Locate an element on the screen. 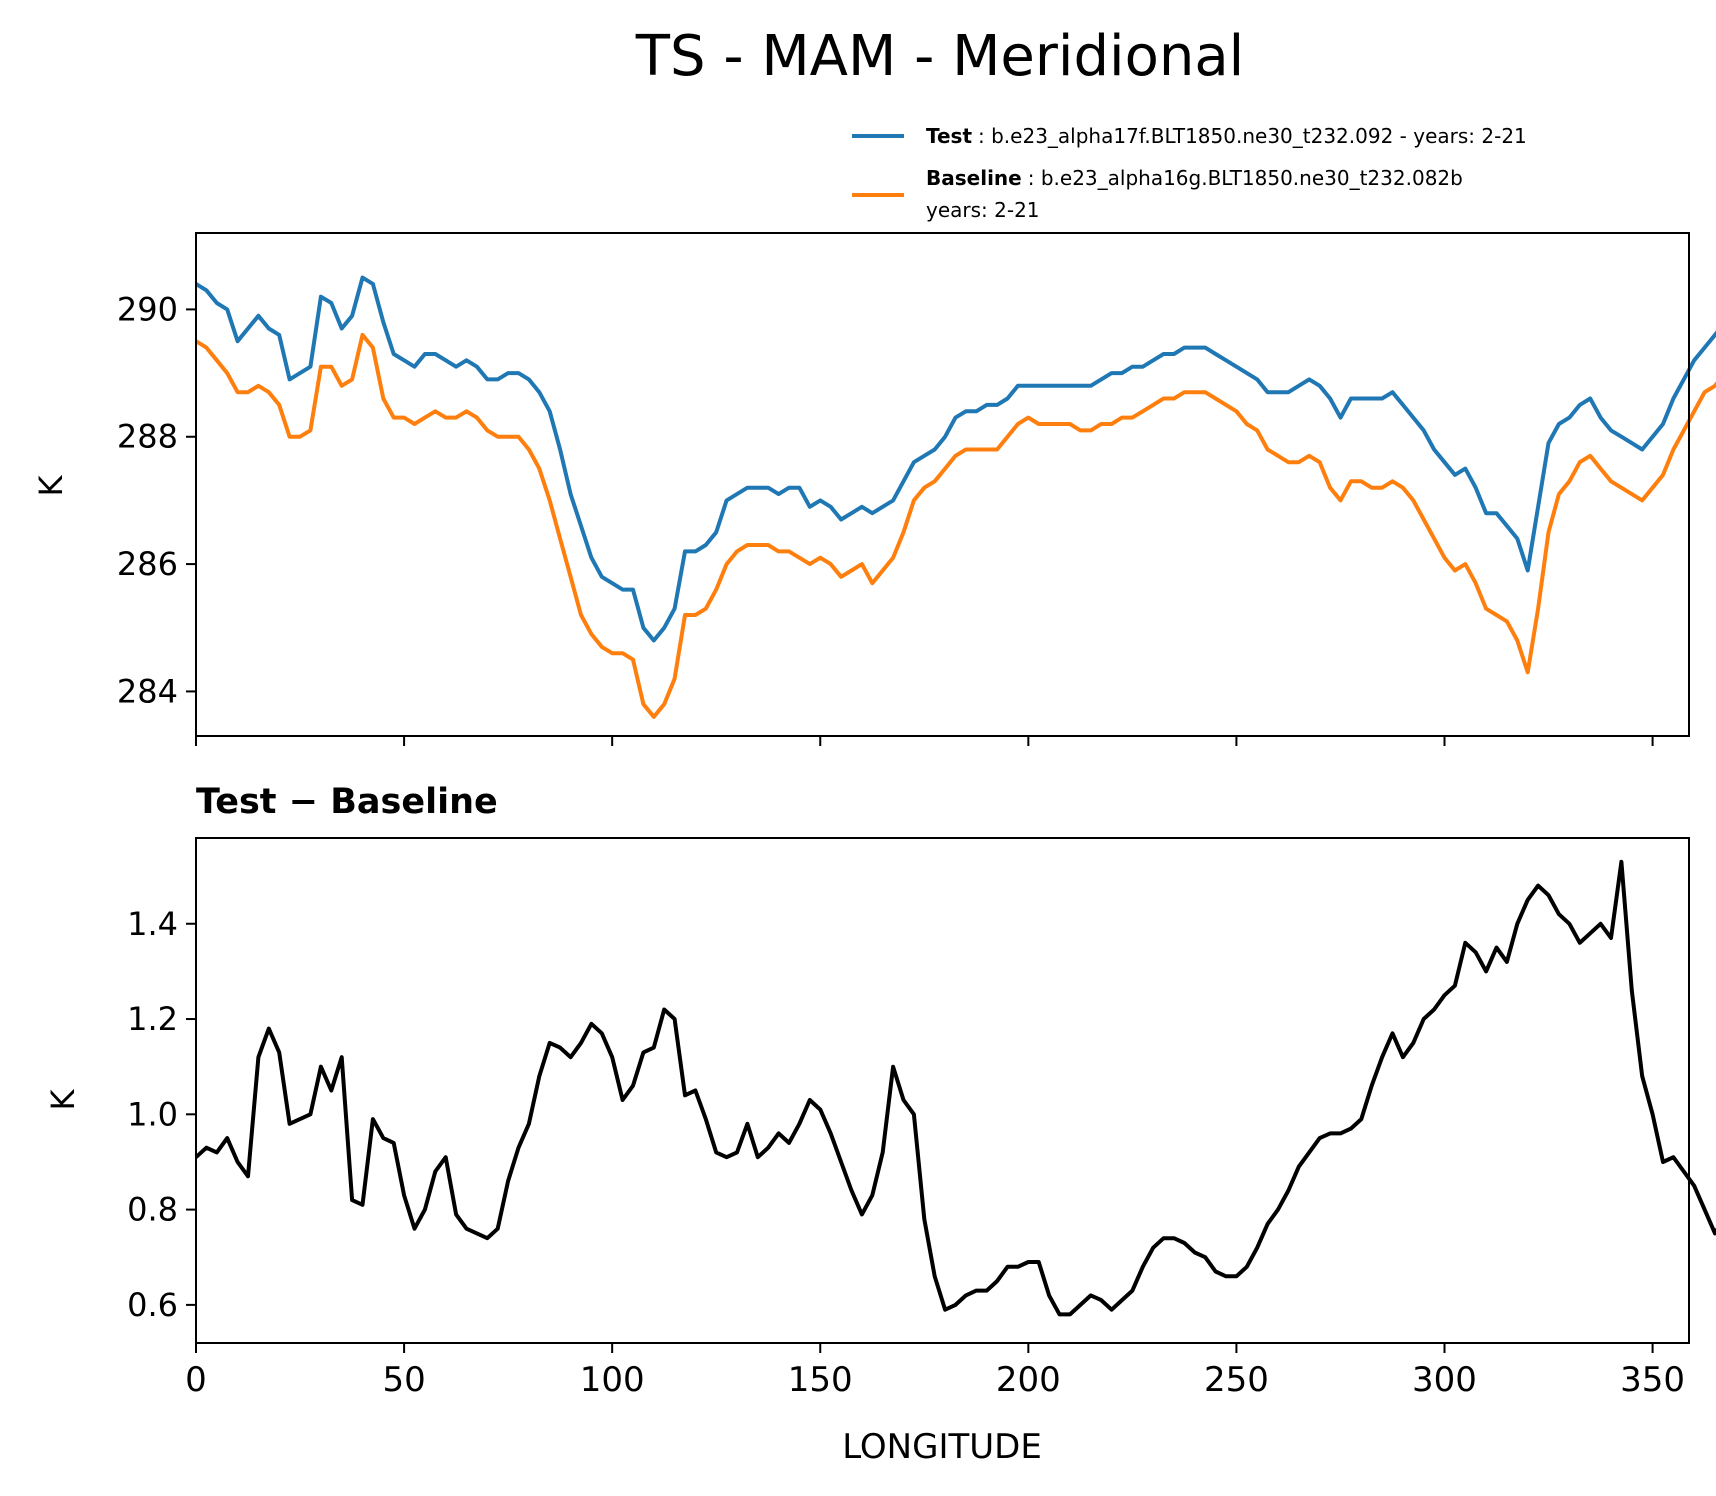  top-y-tick-label: 284 is located at coordinates (147, 691).